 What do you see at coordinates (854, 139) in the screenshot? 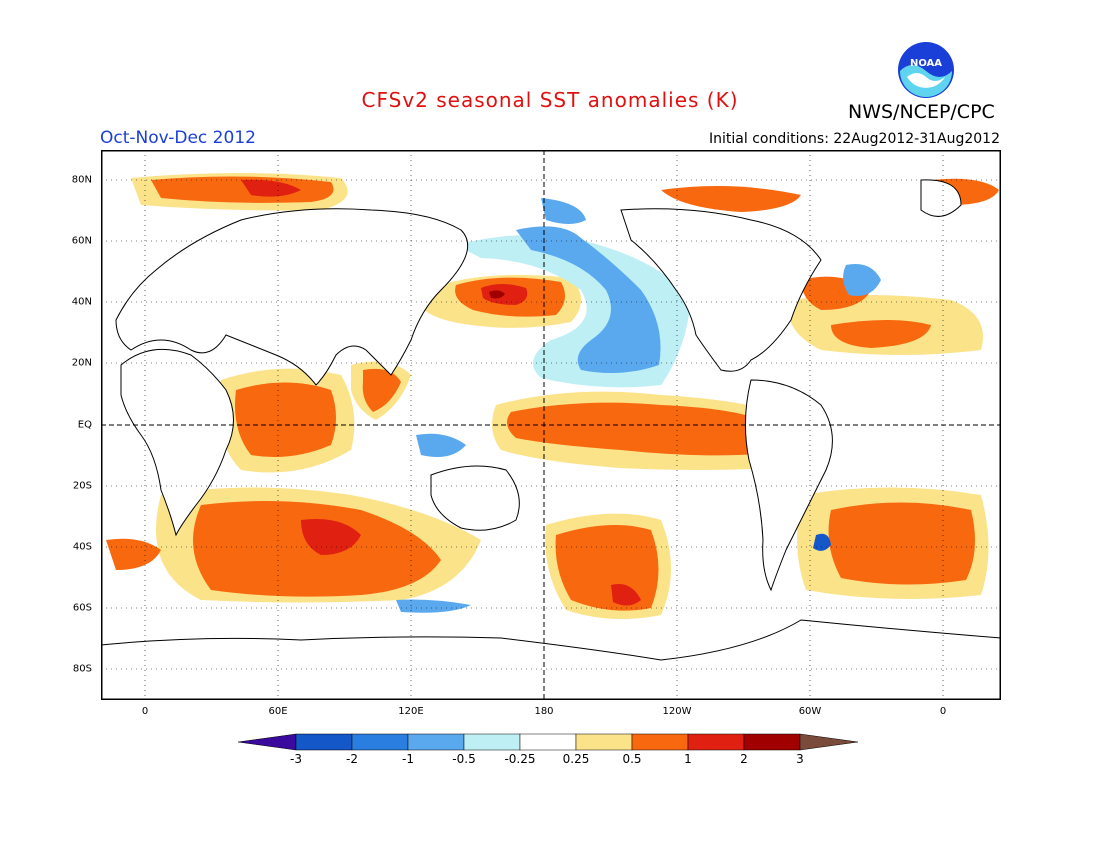
I see `initial-conditions: Initial conditions: 22Aug2012-31Aug2012` at bounding box center [854, 139].